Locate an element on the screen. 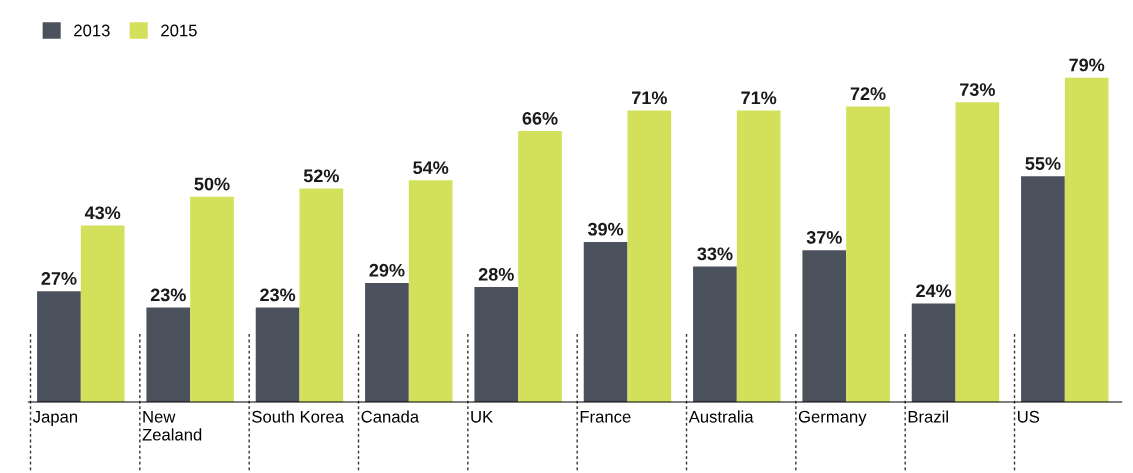  x-tick-label: Japan is located at coordinates (55, 418).